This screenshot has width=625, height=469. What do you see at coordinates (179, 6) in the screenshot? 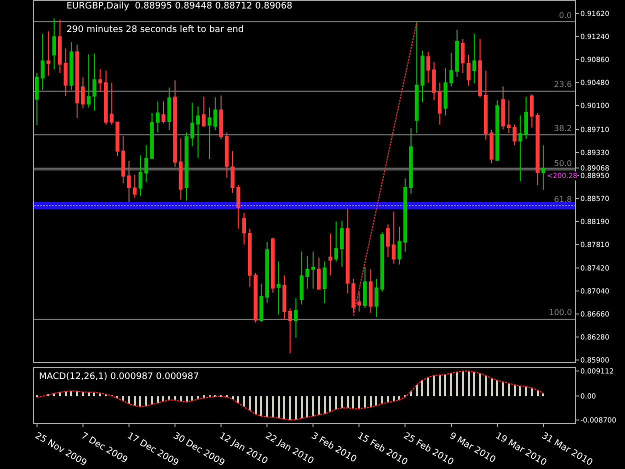
I see `chart-title: EURGBP,Daily 0.88995 0.89448 0.88712 0.89068` at bounding box center [179, 6].